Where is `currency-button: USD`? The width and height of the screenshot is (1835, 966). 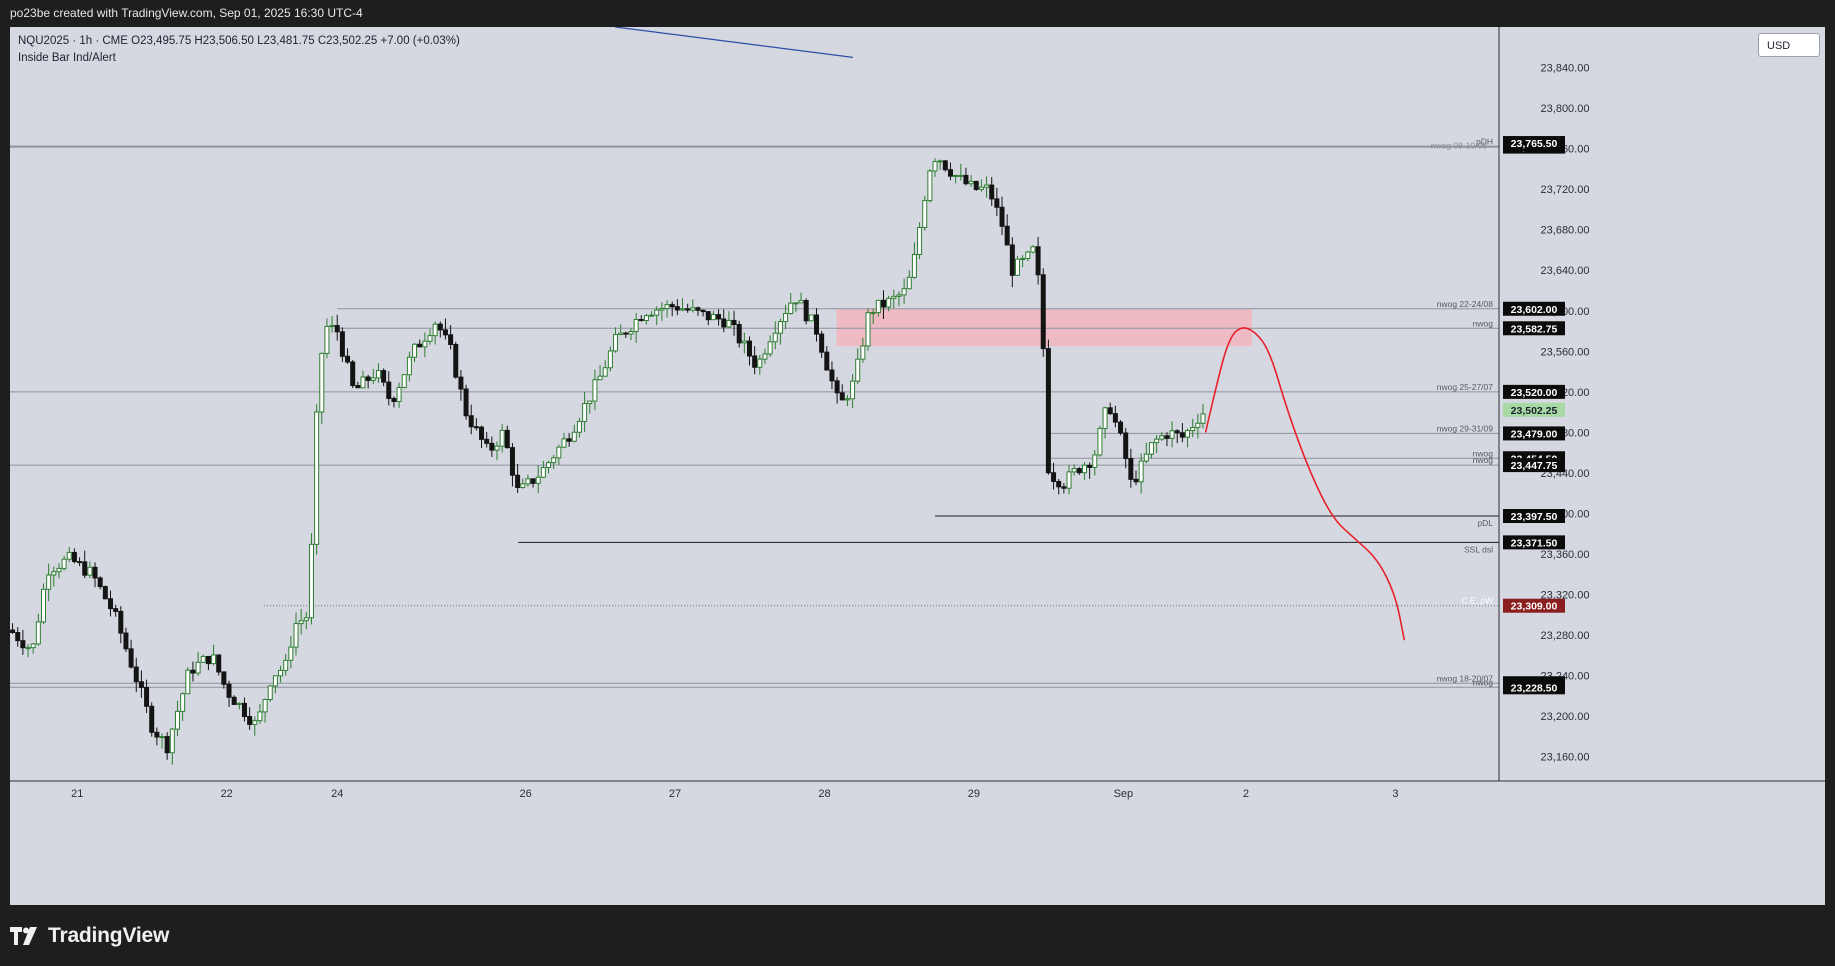
currency-button: USD is located at coordinates (1789, 45).